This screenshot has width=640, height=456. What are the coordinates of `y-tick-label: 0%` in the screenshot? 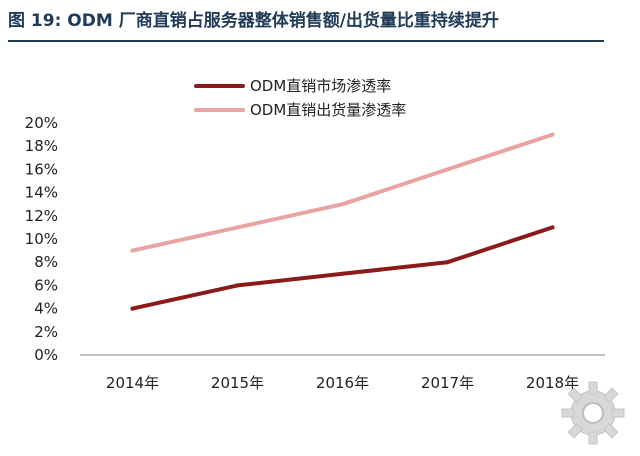 It's located at (46, 355).